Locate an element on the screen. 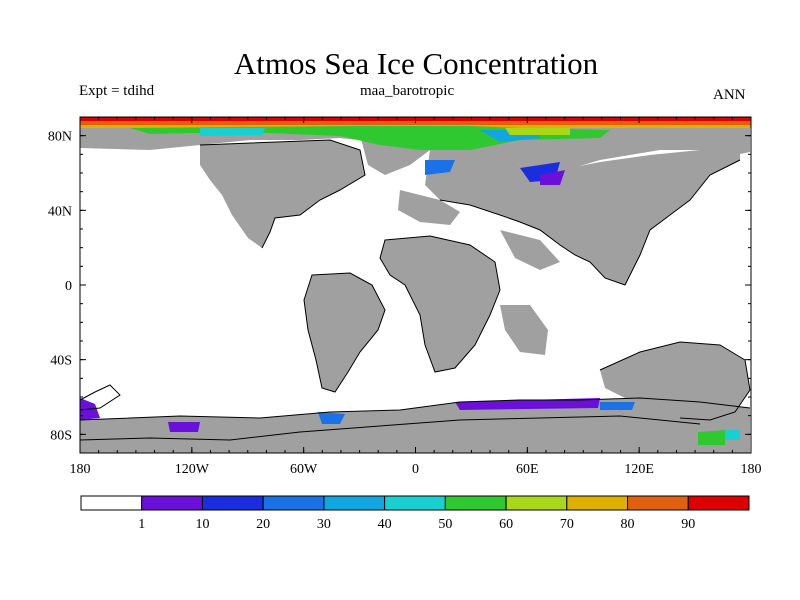  land-africa is located at coordinates (440, 304).